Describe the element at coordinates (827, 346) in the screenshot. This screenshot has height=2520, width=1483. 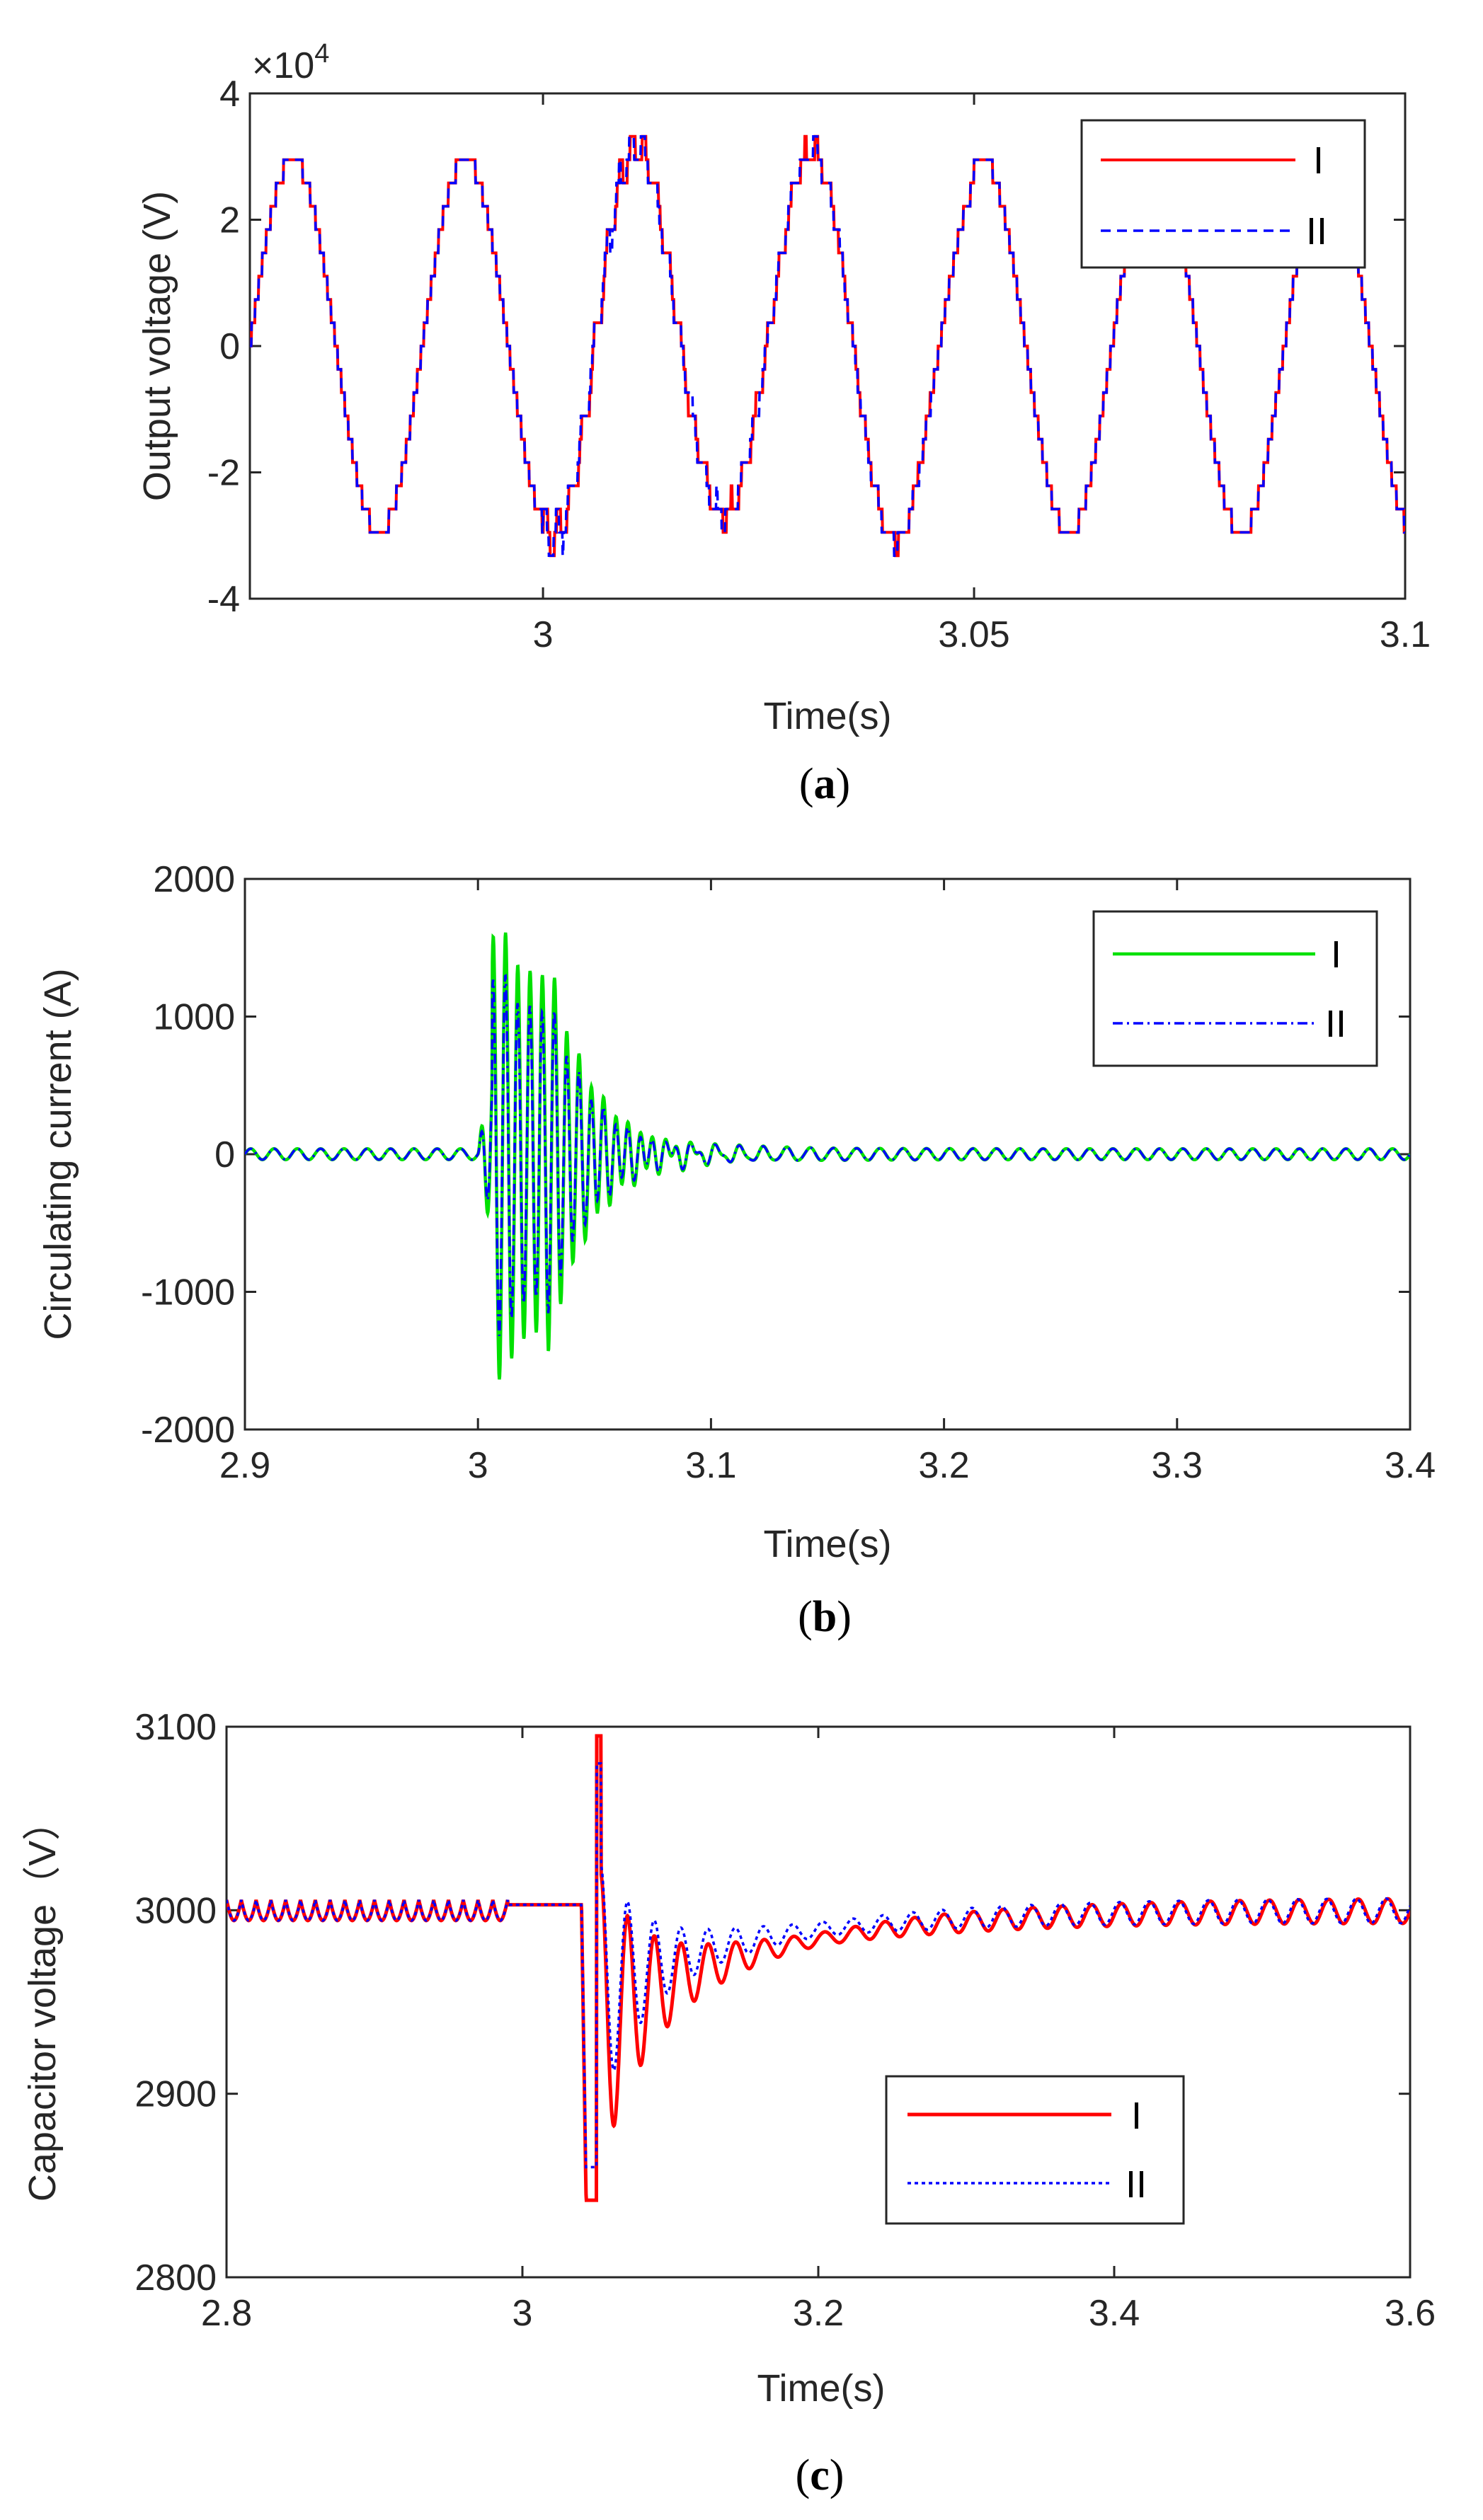
I see `panel-a-series-I-line` at that location.